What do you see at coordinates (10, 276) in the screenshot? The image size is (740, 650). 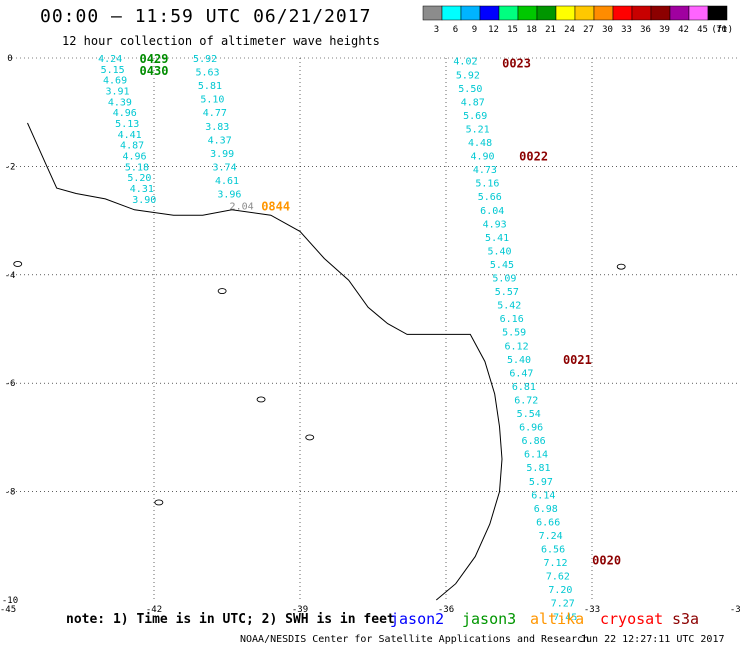 I see `y-tick-label: -4` at bounding box center [10, 276].